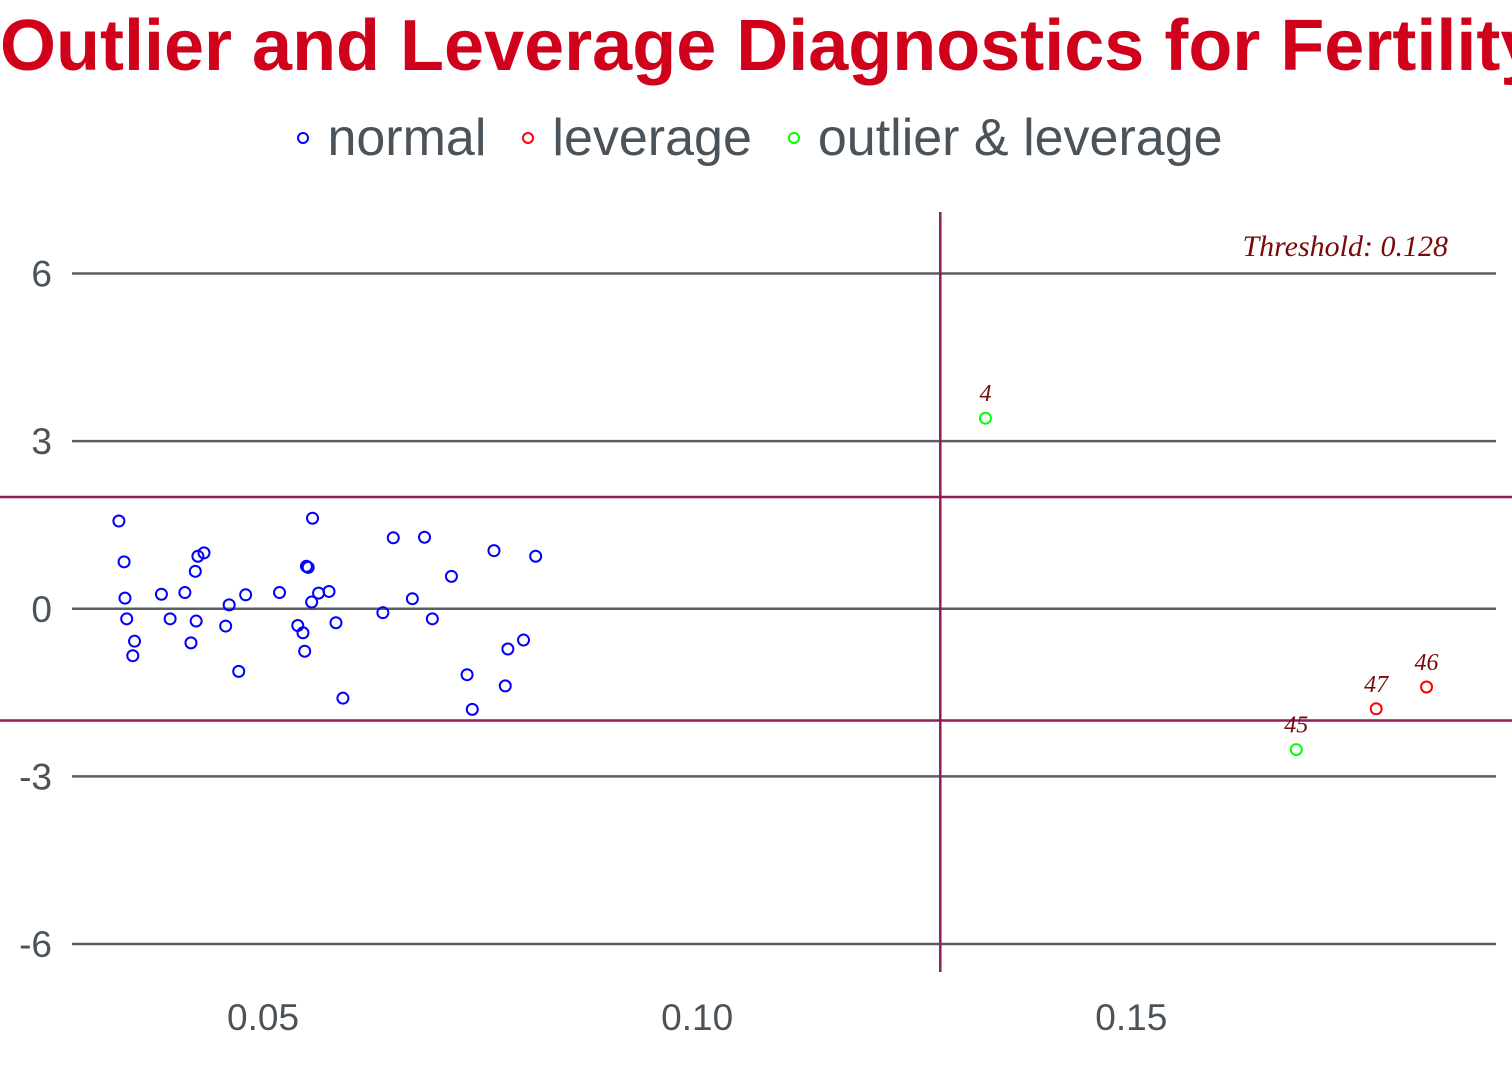  Describe the element at coordinates (35, 776) in the screenshot. I see `y-tick-label-1: -3` at that location.